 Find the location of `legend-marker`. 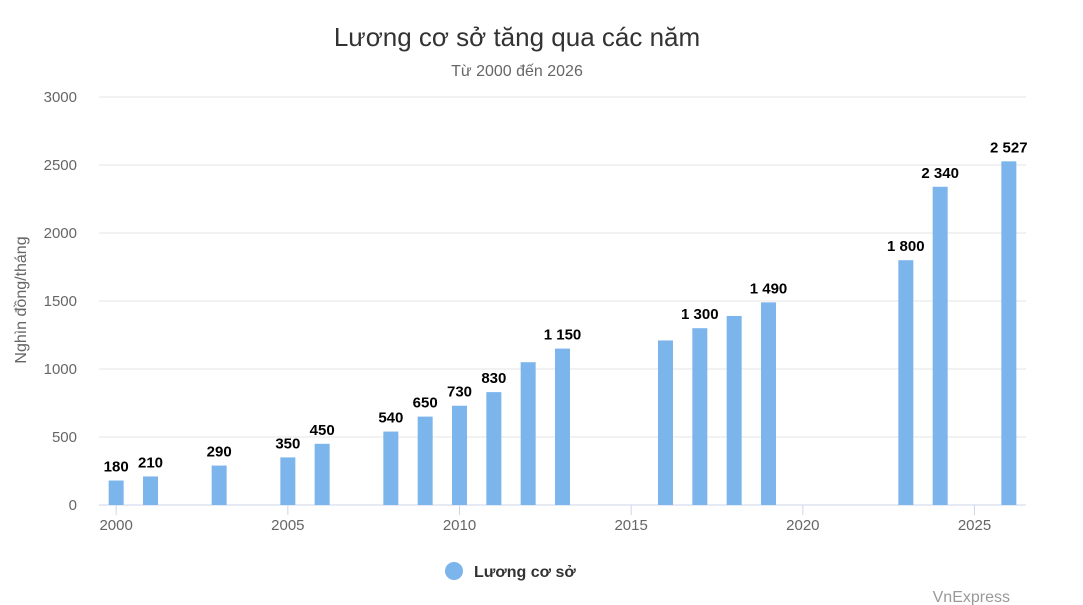

legend-marker is located at coordinates (454, 571).